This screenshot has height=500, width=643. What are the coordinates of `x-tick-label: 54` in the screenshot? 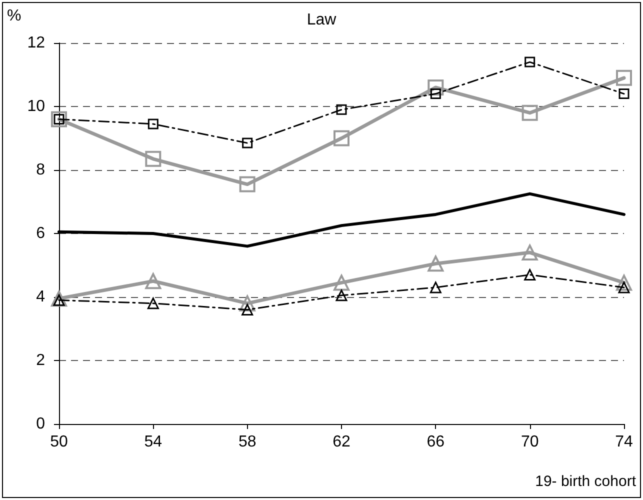 It's located at (153, 442).